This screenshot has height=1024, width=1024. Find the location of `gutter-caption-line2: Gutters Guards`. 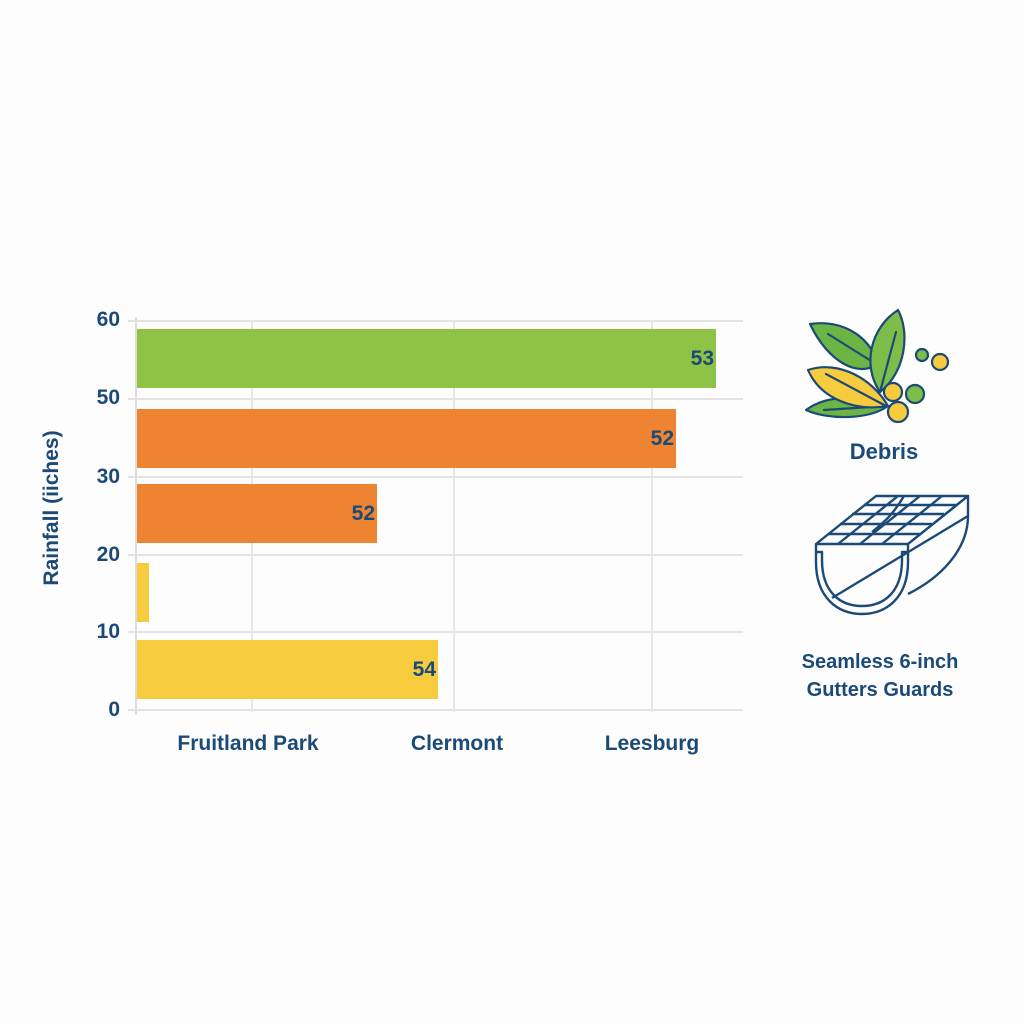

gutter-caption-line2: Gutters Guards is located at coordinates (880, 690).